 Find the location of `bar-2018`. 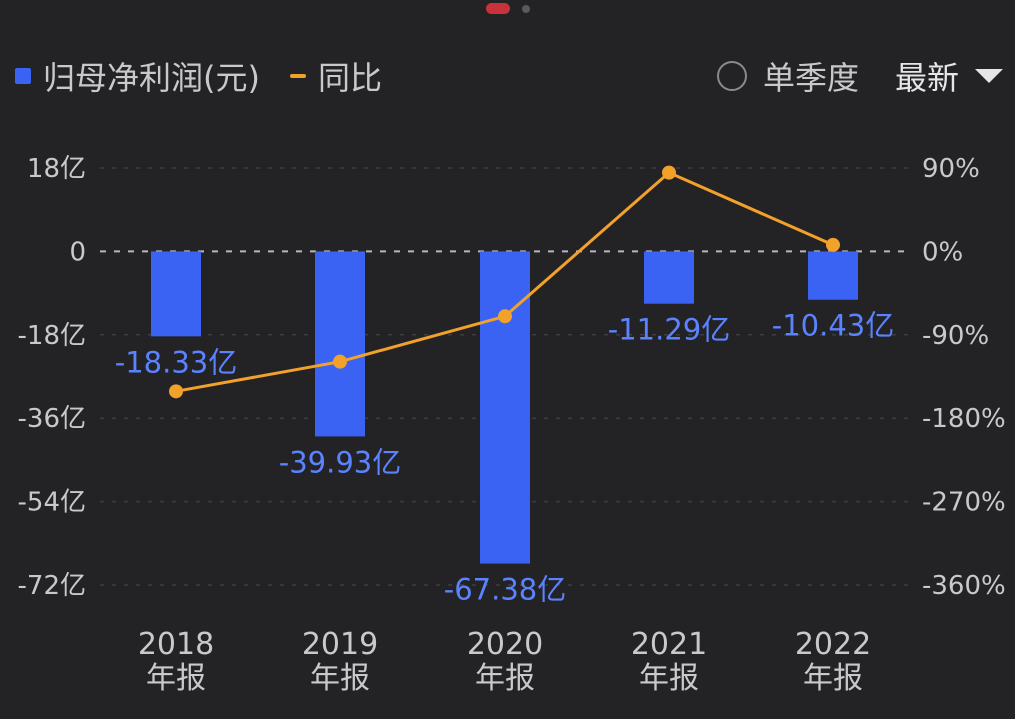

bar-2018 is located at coordinates (176, 294).